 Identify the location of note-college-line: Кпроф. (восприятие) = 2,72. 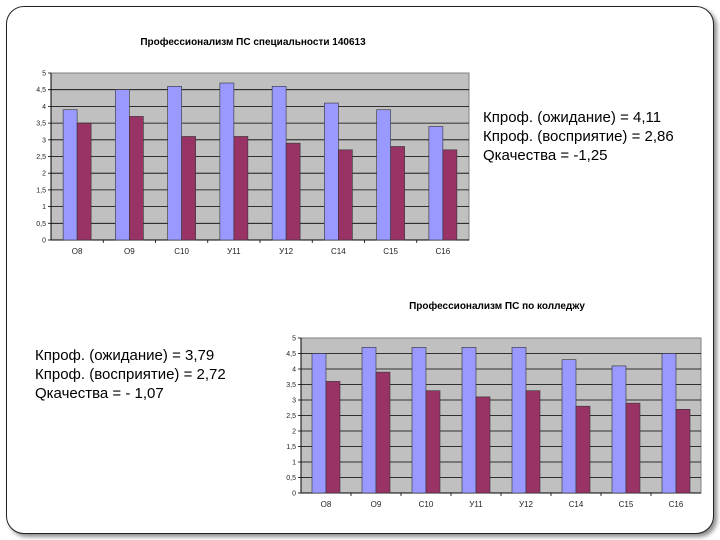
(130, 374).